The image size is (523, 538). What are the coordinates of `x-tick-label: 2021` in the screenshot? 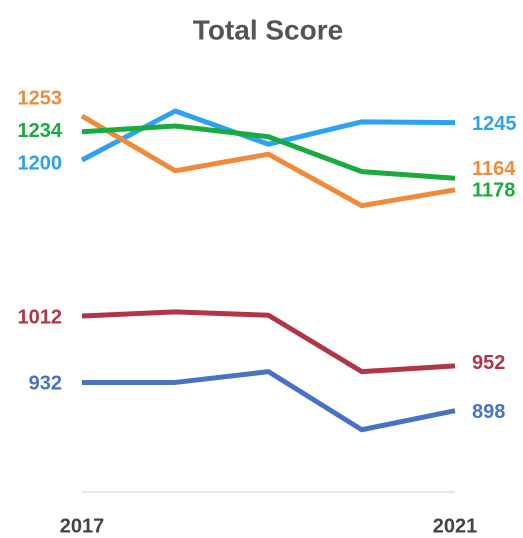 It's located at (455, 526).